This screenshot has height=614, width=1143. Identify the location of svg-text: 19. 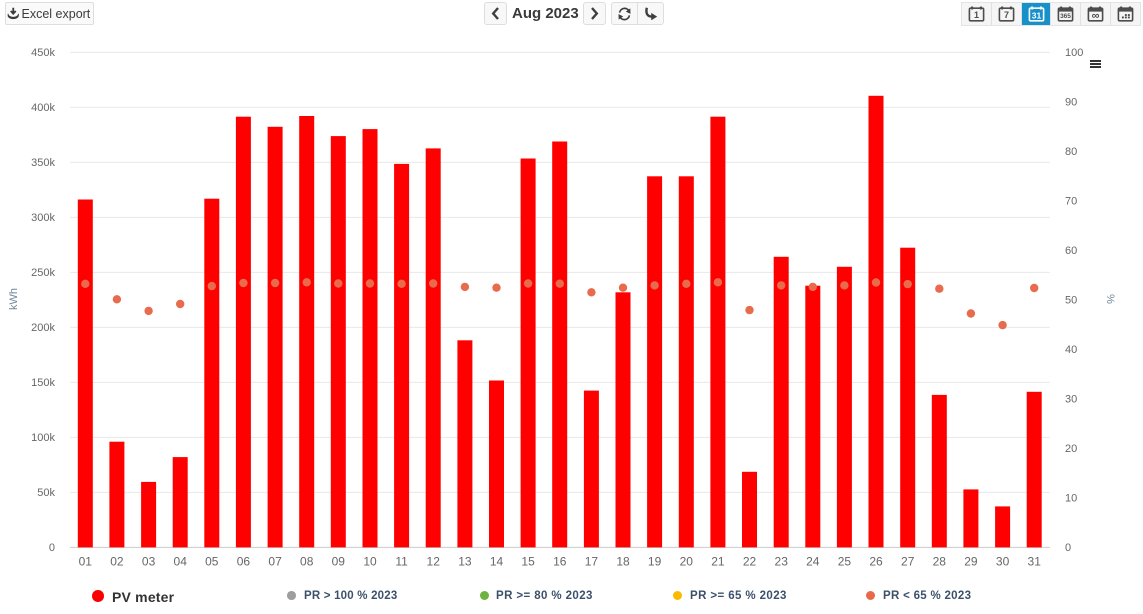
(655, 562).